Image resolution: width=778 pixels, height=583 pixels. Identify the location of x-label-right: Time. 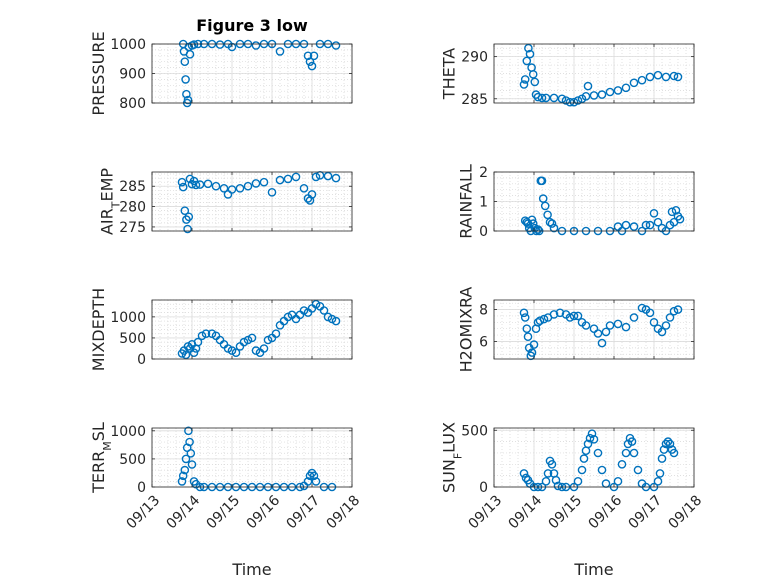
(593, 569).